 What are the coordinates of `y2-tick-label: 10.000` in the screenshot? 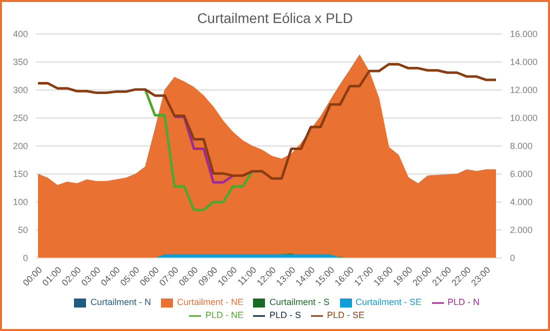 It's located at (524, 118).